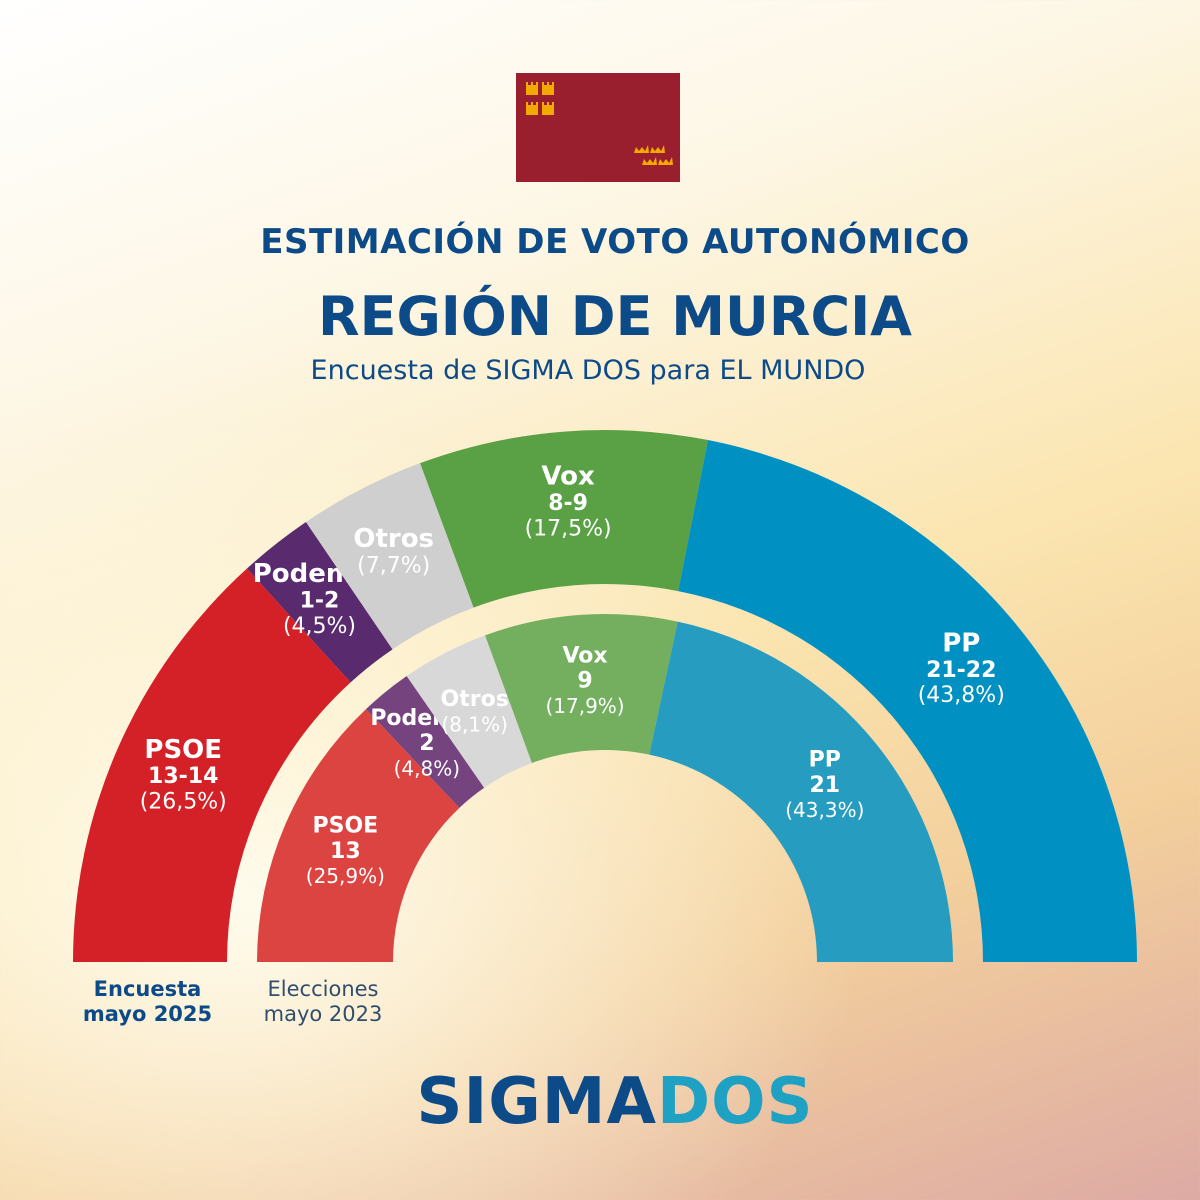  I want to click on inner-arc-pp, so click(801, 791).